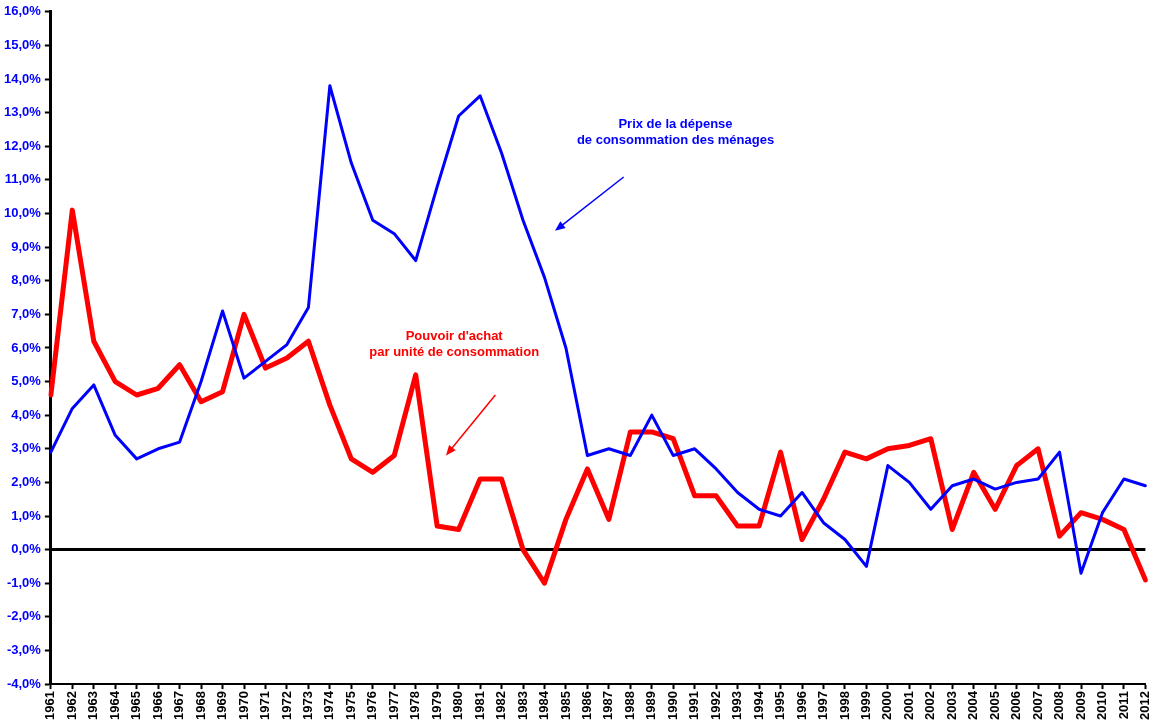  I want to click on x-tick-label: 1982, so click(501, 705).